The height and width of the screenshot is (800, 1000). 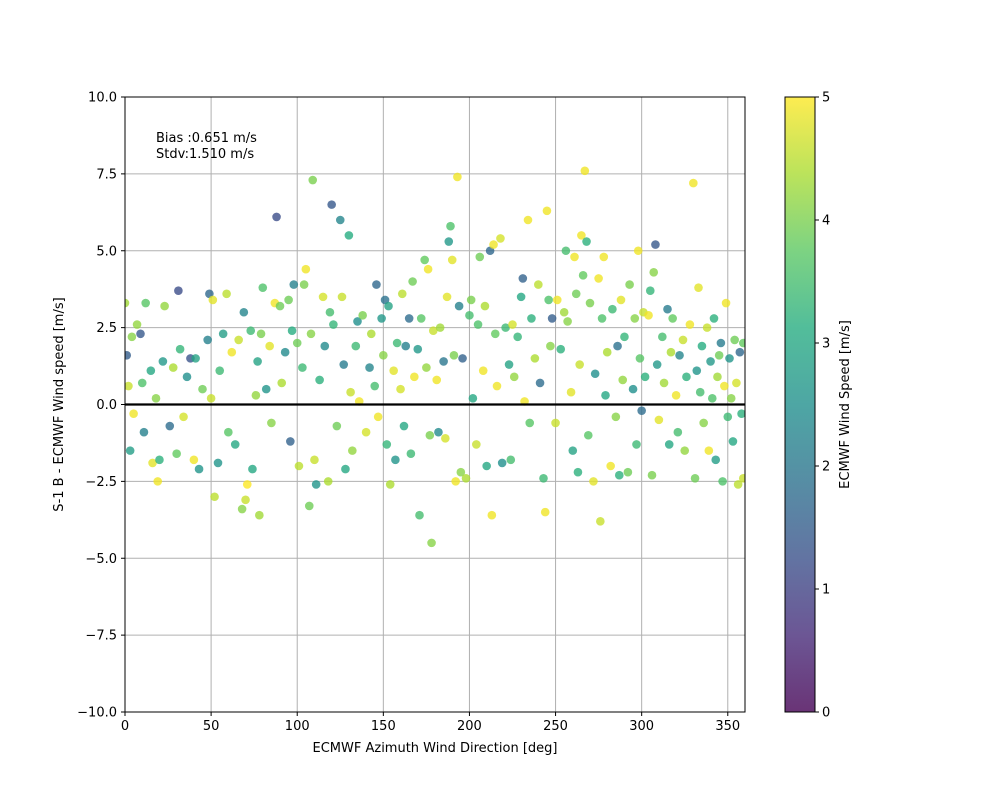 What do you see at coordinates (826, 221) in the screenshot?
I see `colorbar-tick-label: 4` at bounding box center [826, 221].